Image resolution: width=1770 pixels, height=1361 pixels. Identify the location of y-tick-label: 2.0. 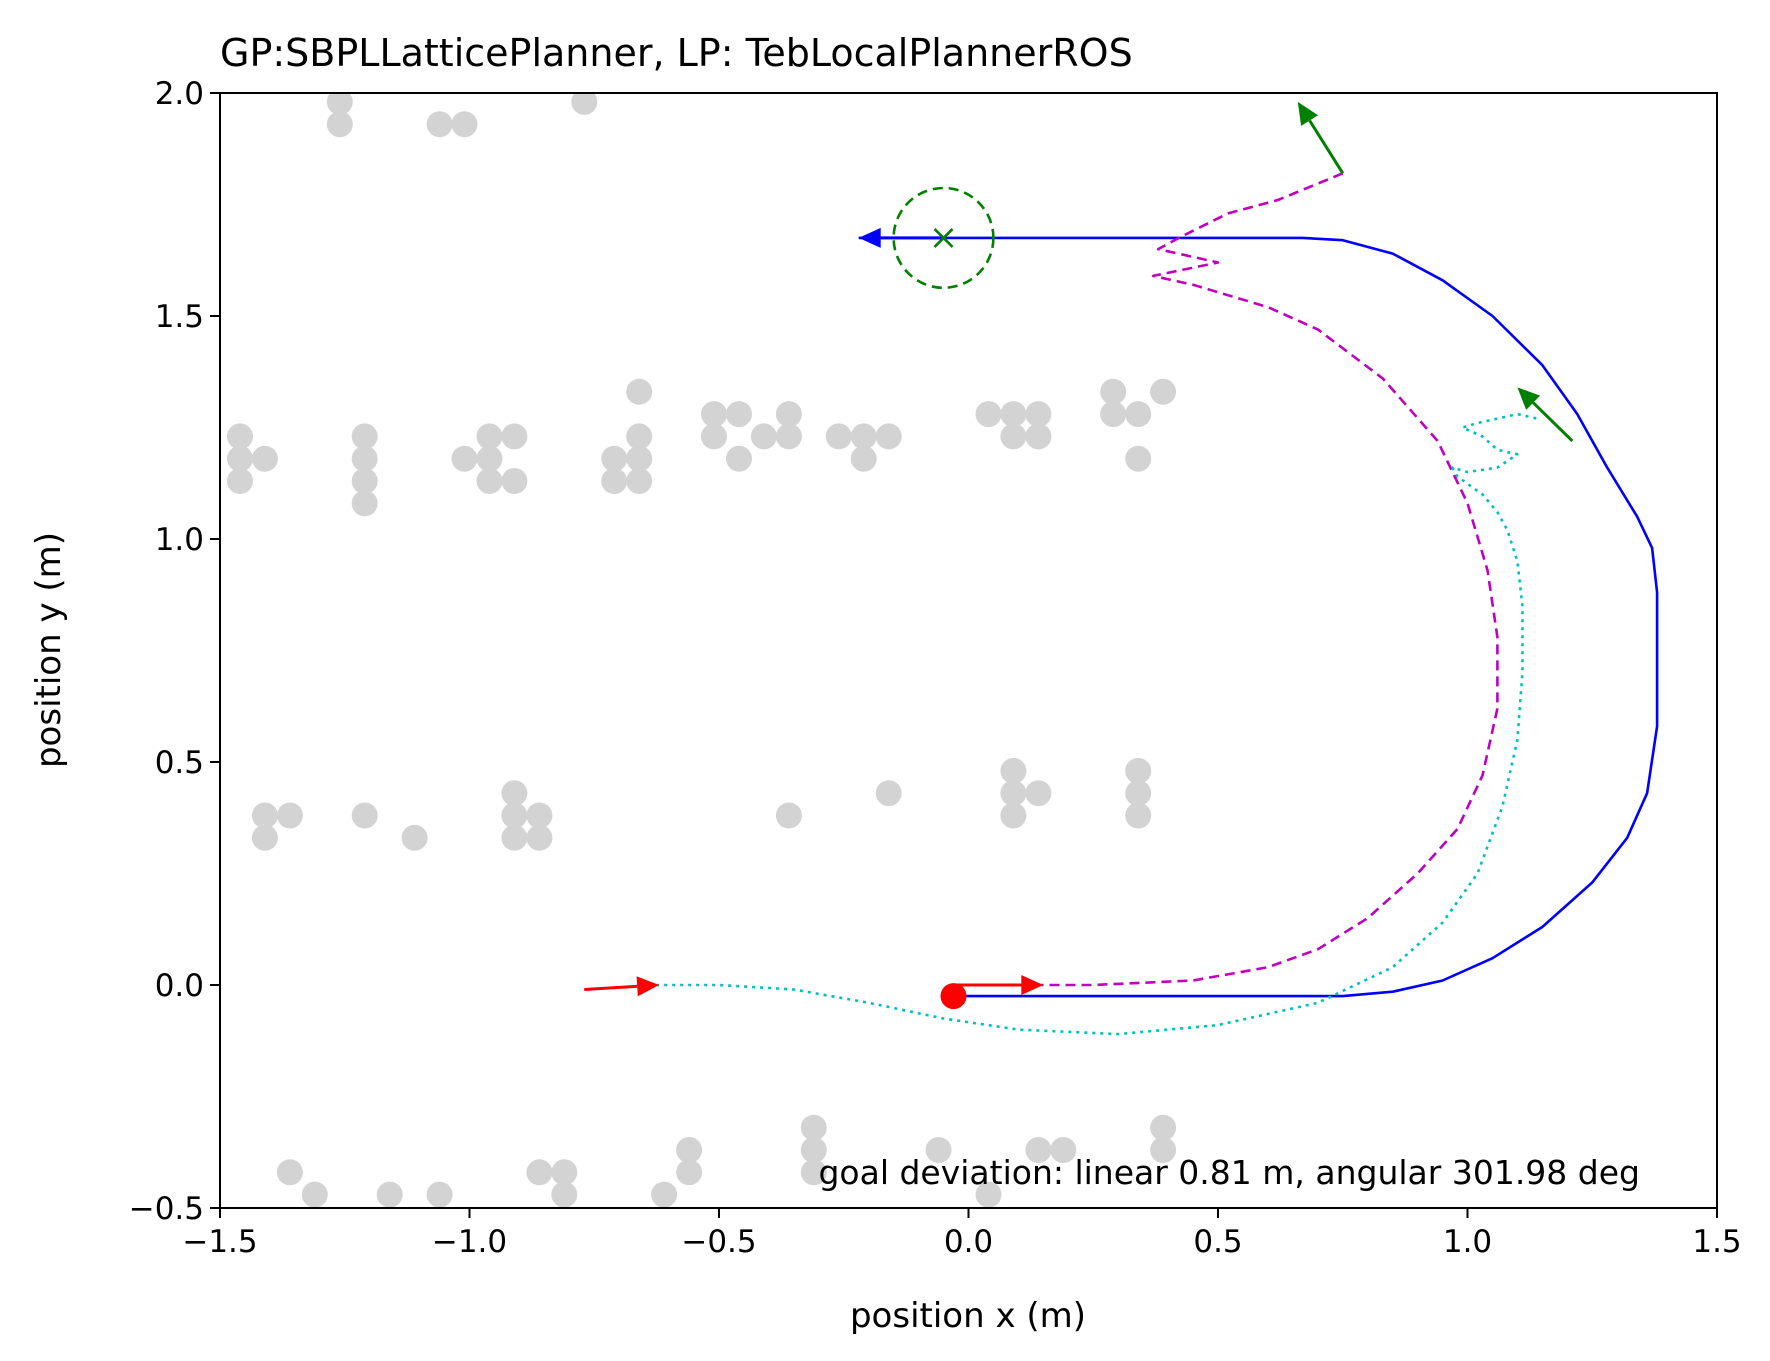
(179, 94).